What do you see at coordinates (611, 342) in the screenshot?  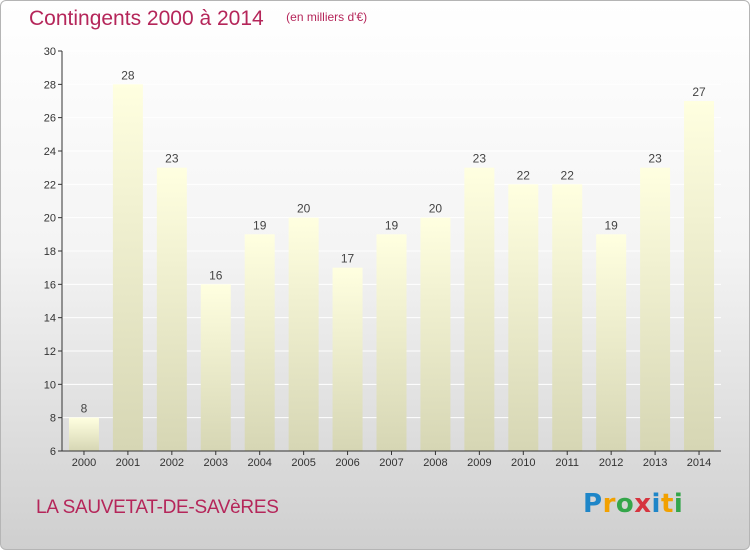 I see `bar-2012` at bounding box center [611, 342].